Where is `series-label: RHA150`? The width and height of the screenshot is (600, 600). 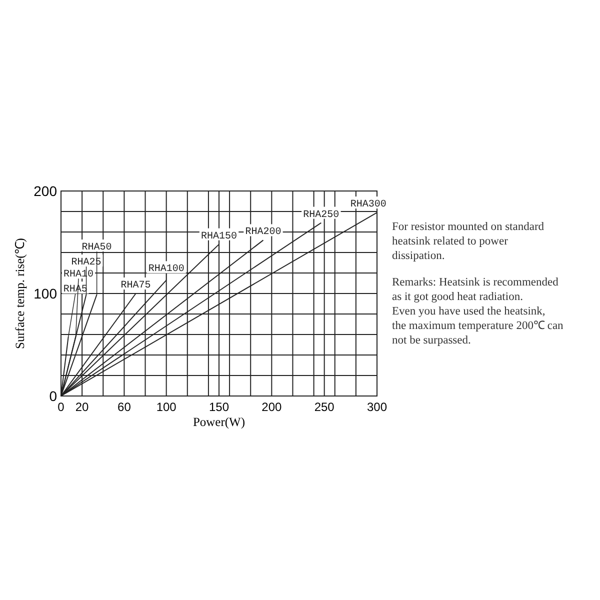
series-label: RHA150 is located at coordinates (219, 236).